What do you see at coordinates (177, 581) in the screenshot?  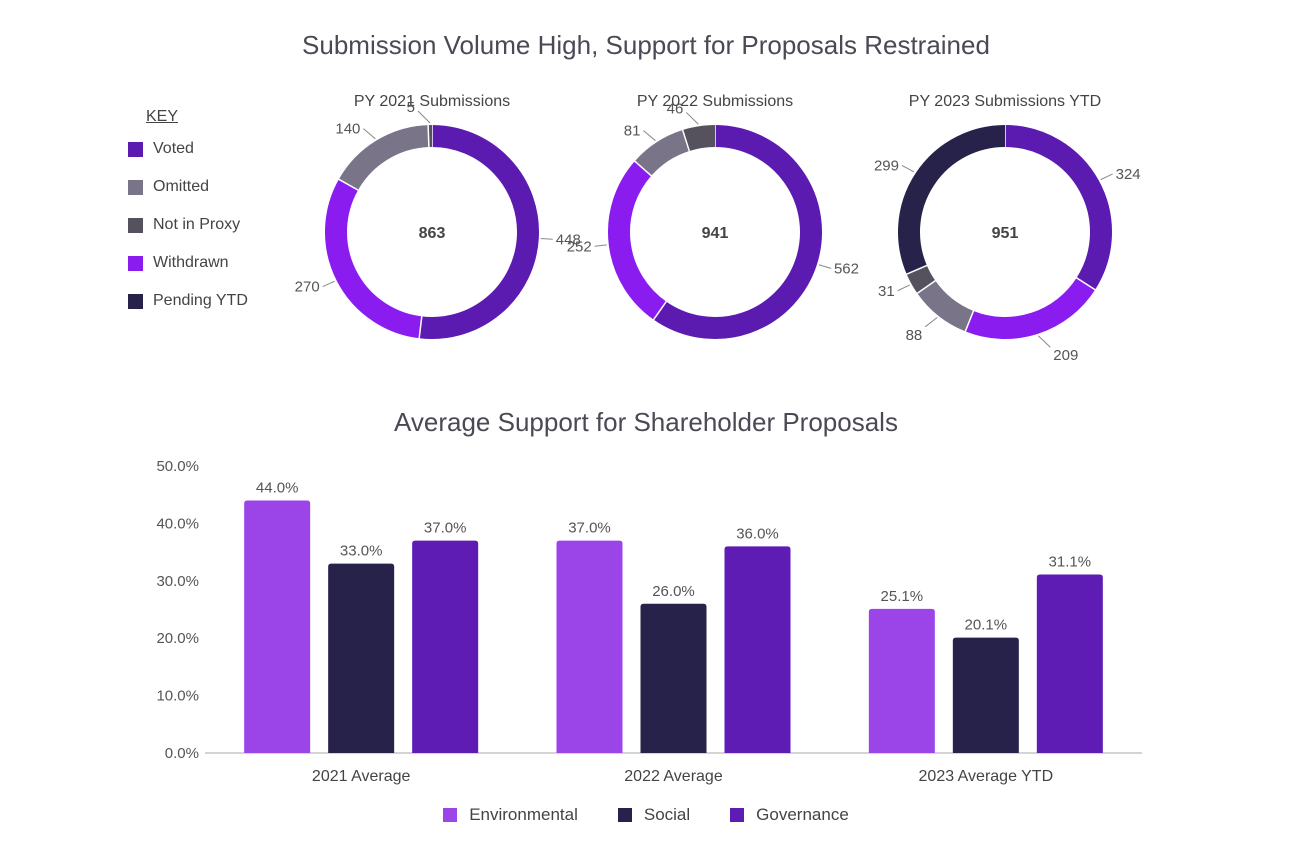 I see `y-tick-label: 30.0%` at bounding box center [177, 581].